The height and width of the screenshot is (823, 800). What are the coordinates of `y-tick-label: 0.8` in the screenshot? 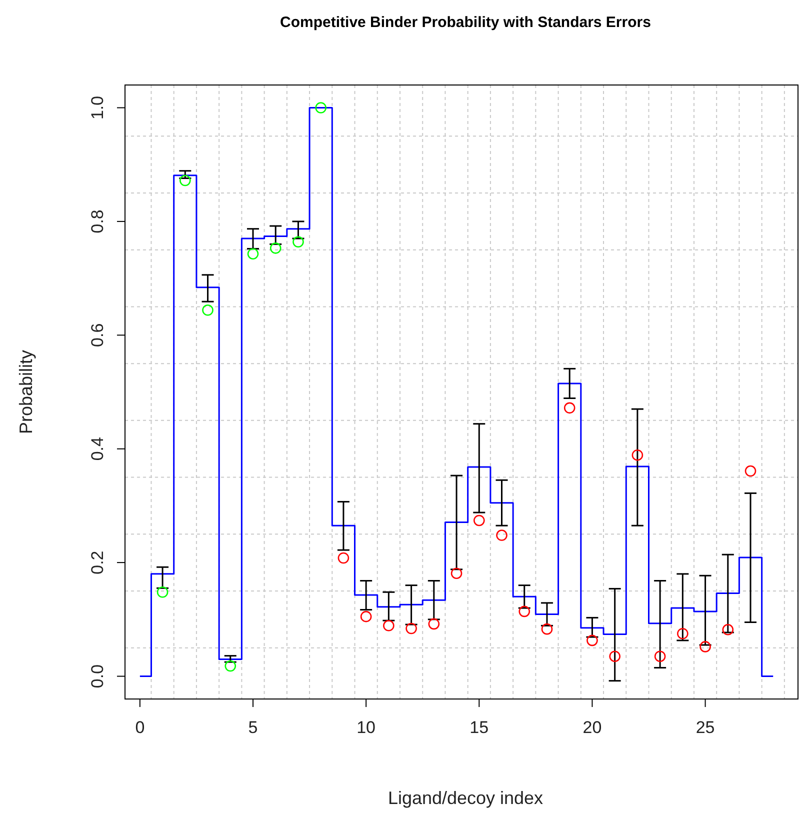 It's located at (97, 222).